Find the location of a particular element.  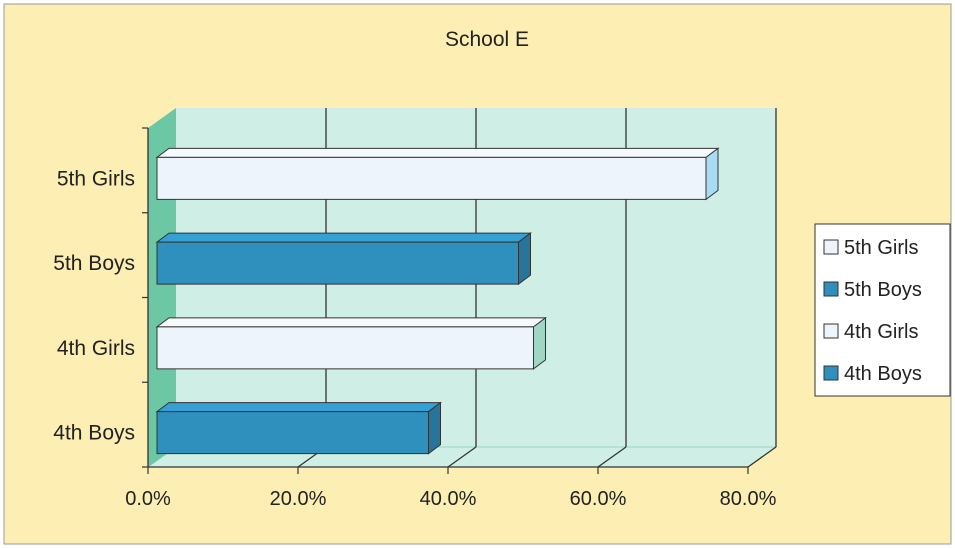

legend-label: 5th Boys is located at coordinates (883, 290).